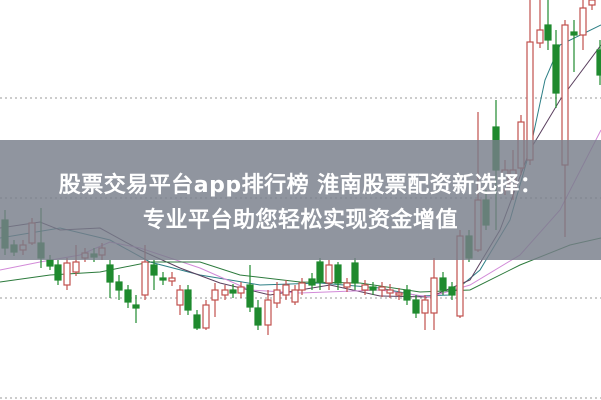  Describe the element at coordinates (300, 220) in the screenshot. I see `title-line-2: 专业平台助您轻松实现资金增值` at that location.